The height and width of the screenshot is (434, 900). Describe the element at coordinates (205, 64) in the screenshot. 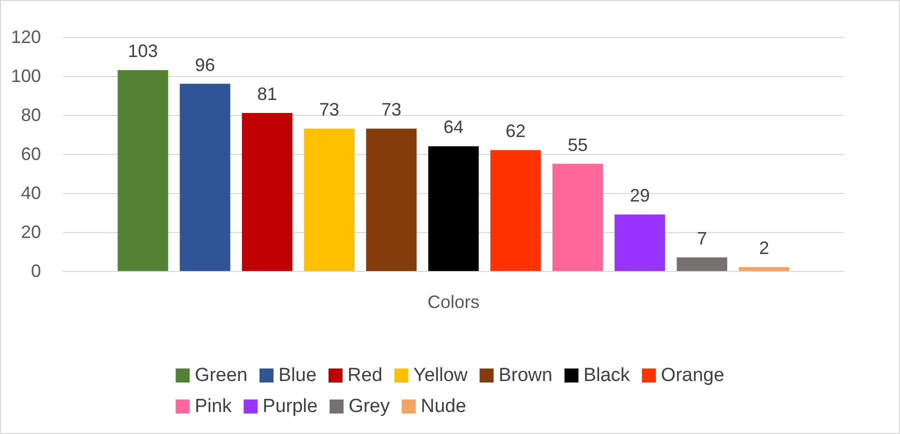

I see `data-label: 96` at that location.